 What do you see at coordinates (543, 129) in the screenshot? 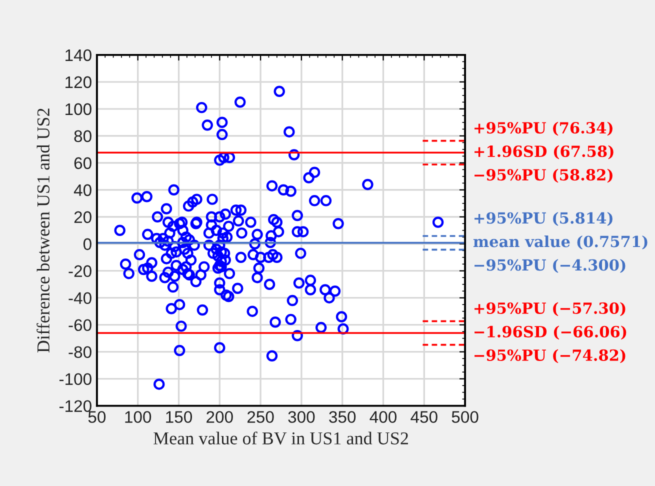
I see `ref-line-label: +95%PU (76.34)` at bounding box center [543, 129].